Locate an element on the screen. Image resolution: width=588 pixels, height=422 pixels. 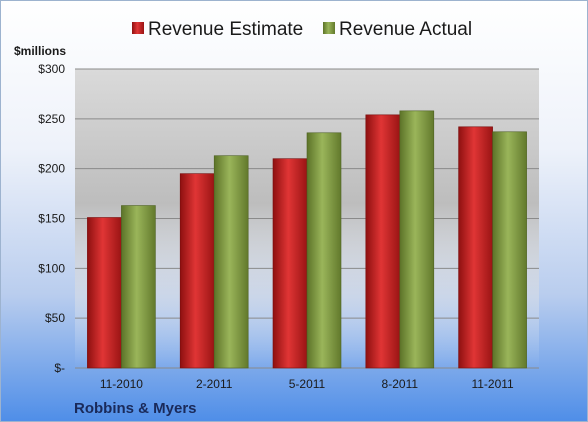
x-tick-label: 2-2011 is located at coordinates (214, 384).